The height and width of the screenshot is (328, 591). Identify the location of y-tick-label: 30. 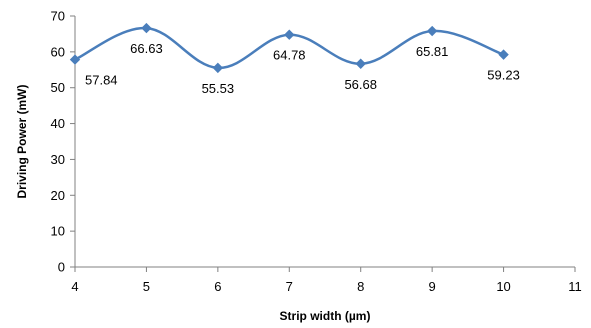
(58, 159).